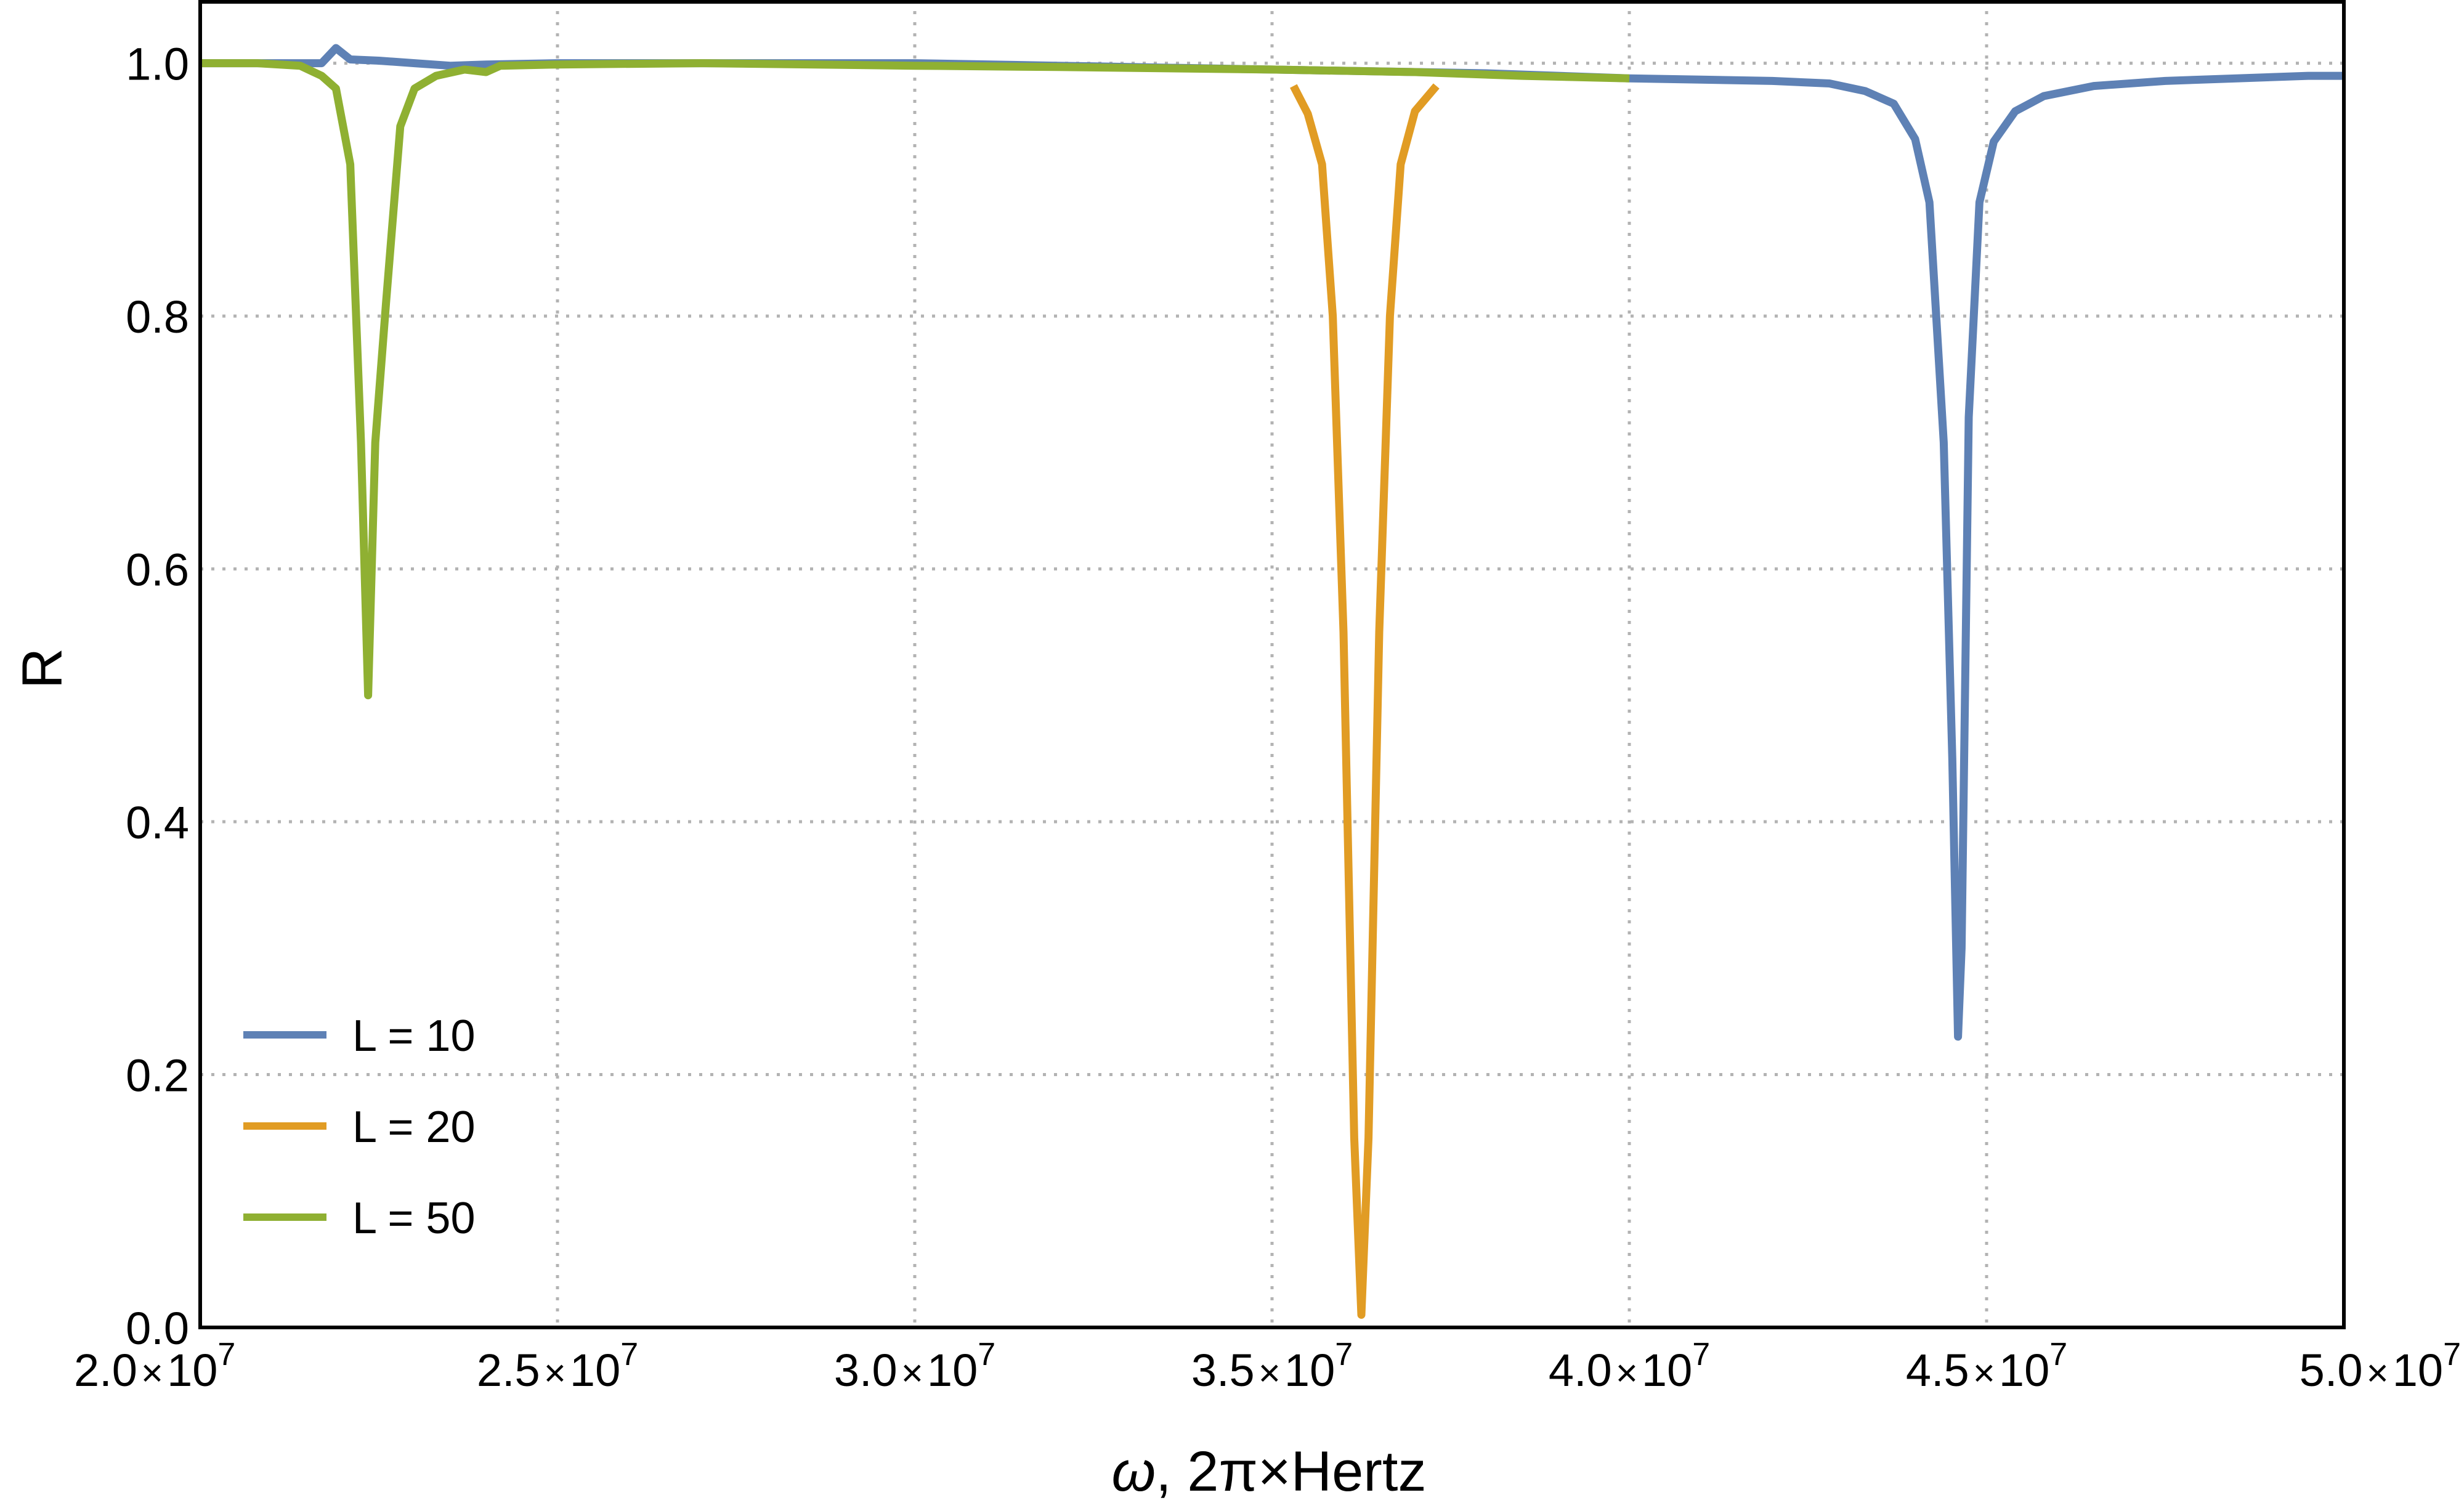 The width and height of the screenshot is (2464, 1511). Describe the element at coordinates (1986, 1366) in the screenshot. I see `x-tick-label: 4.5×10⁷` at that location.